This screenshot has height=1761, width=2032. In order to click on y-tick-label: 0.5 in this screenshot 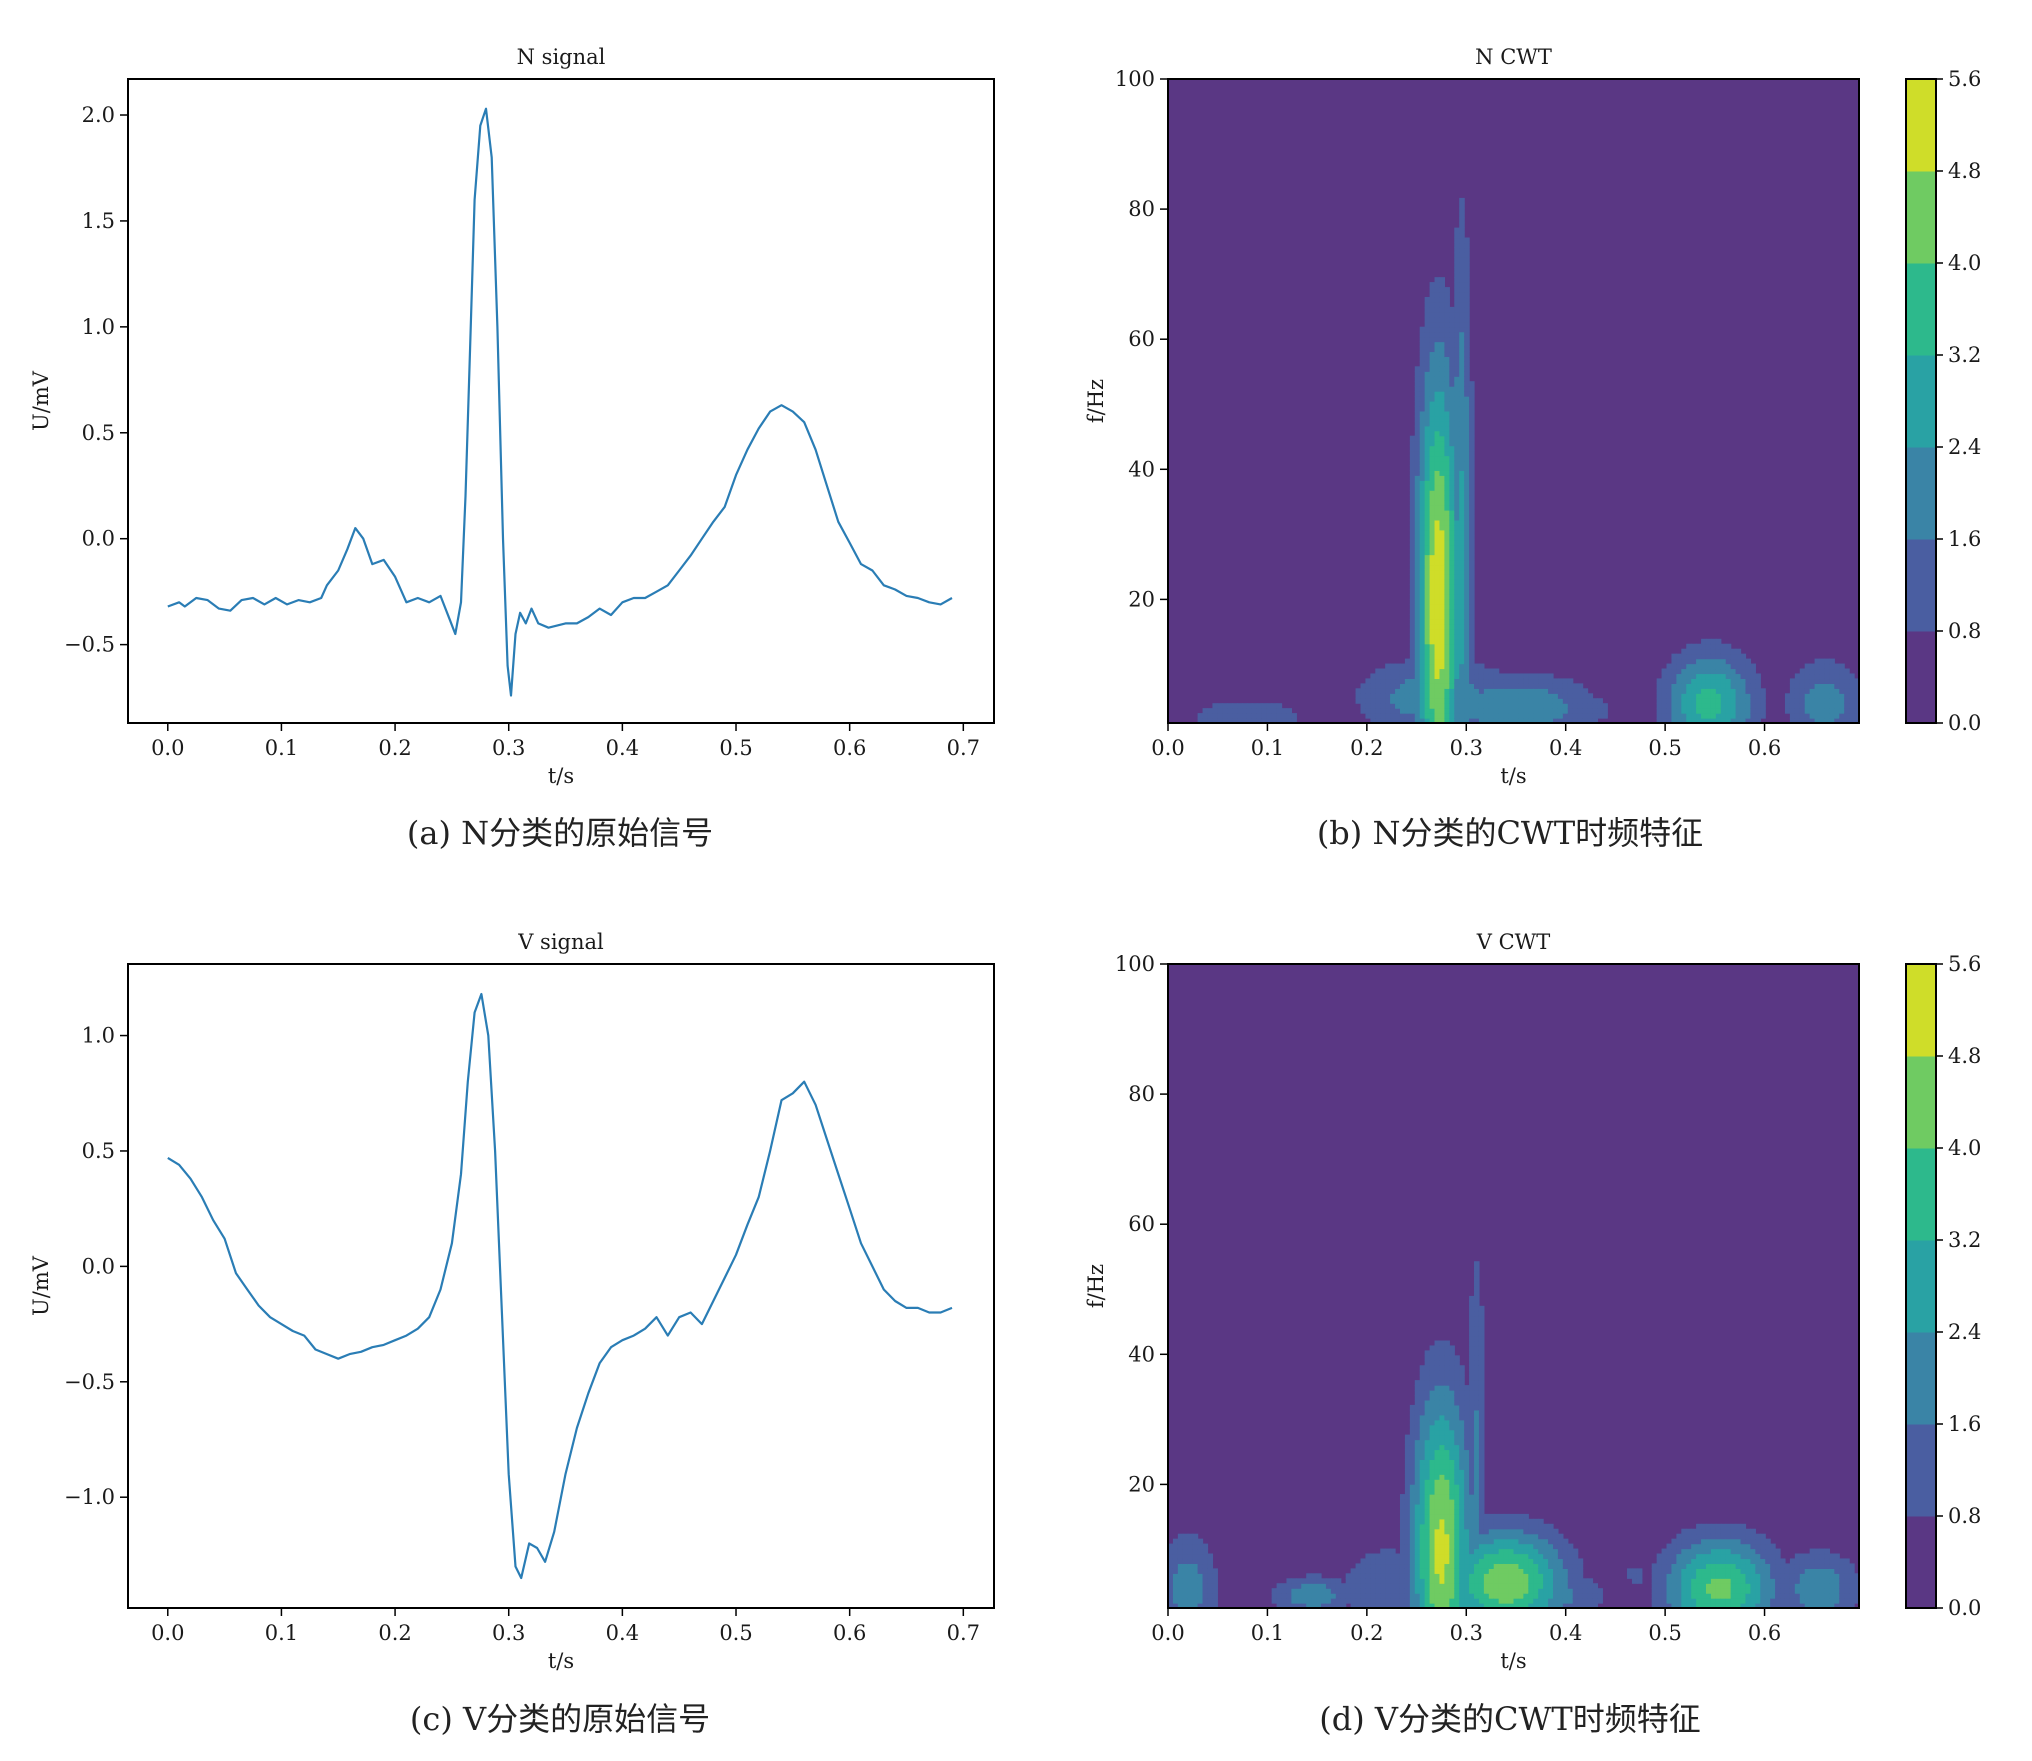, I will do `click(98, 433)`.